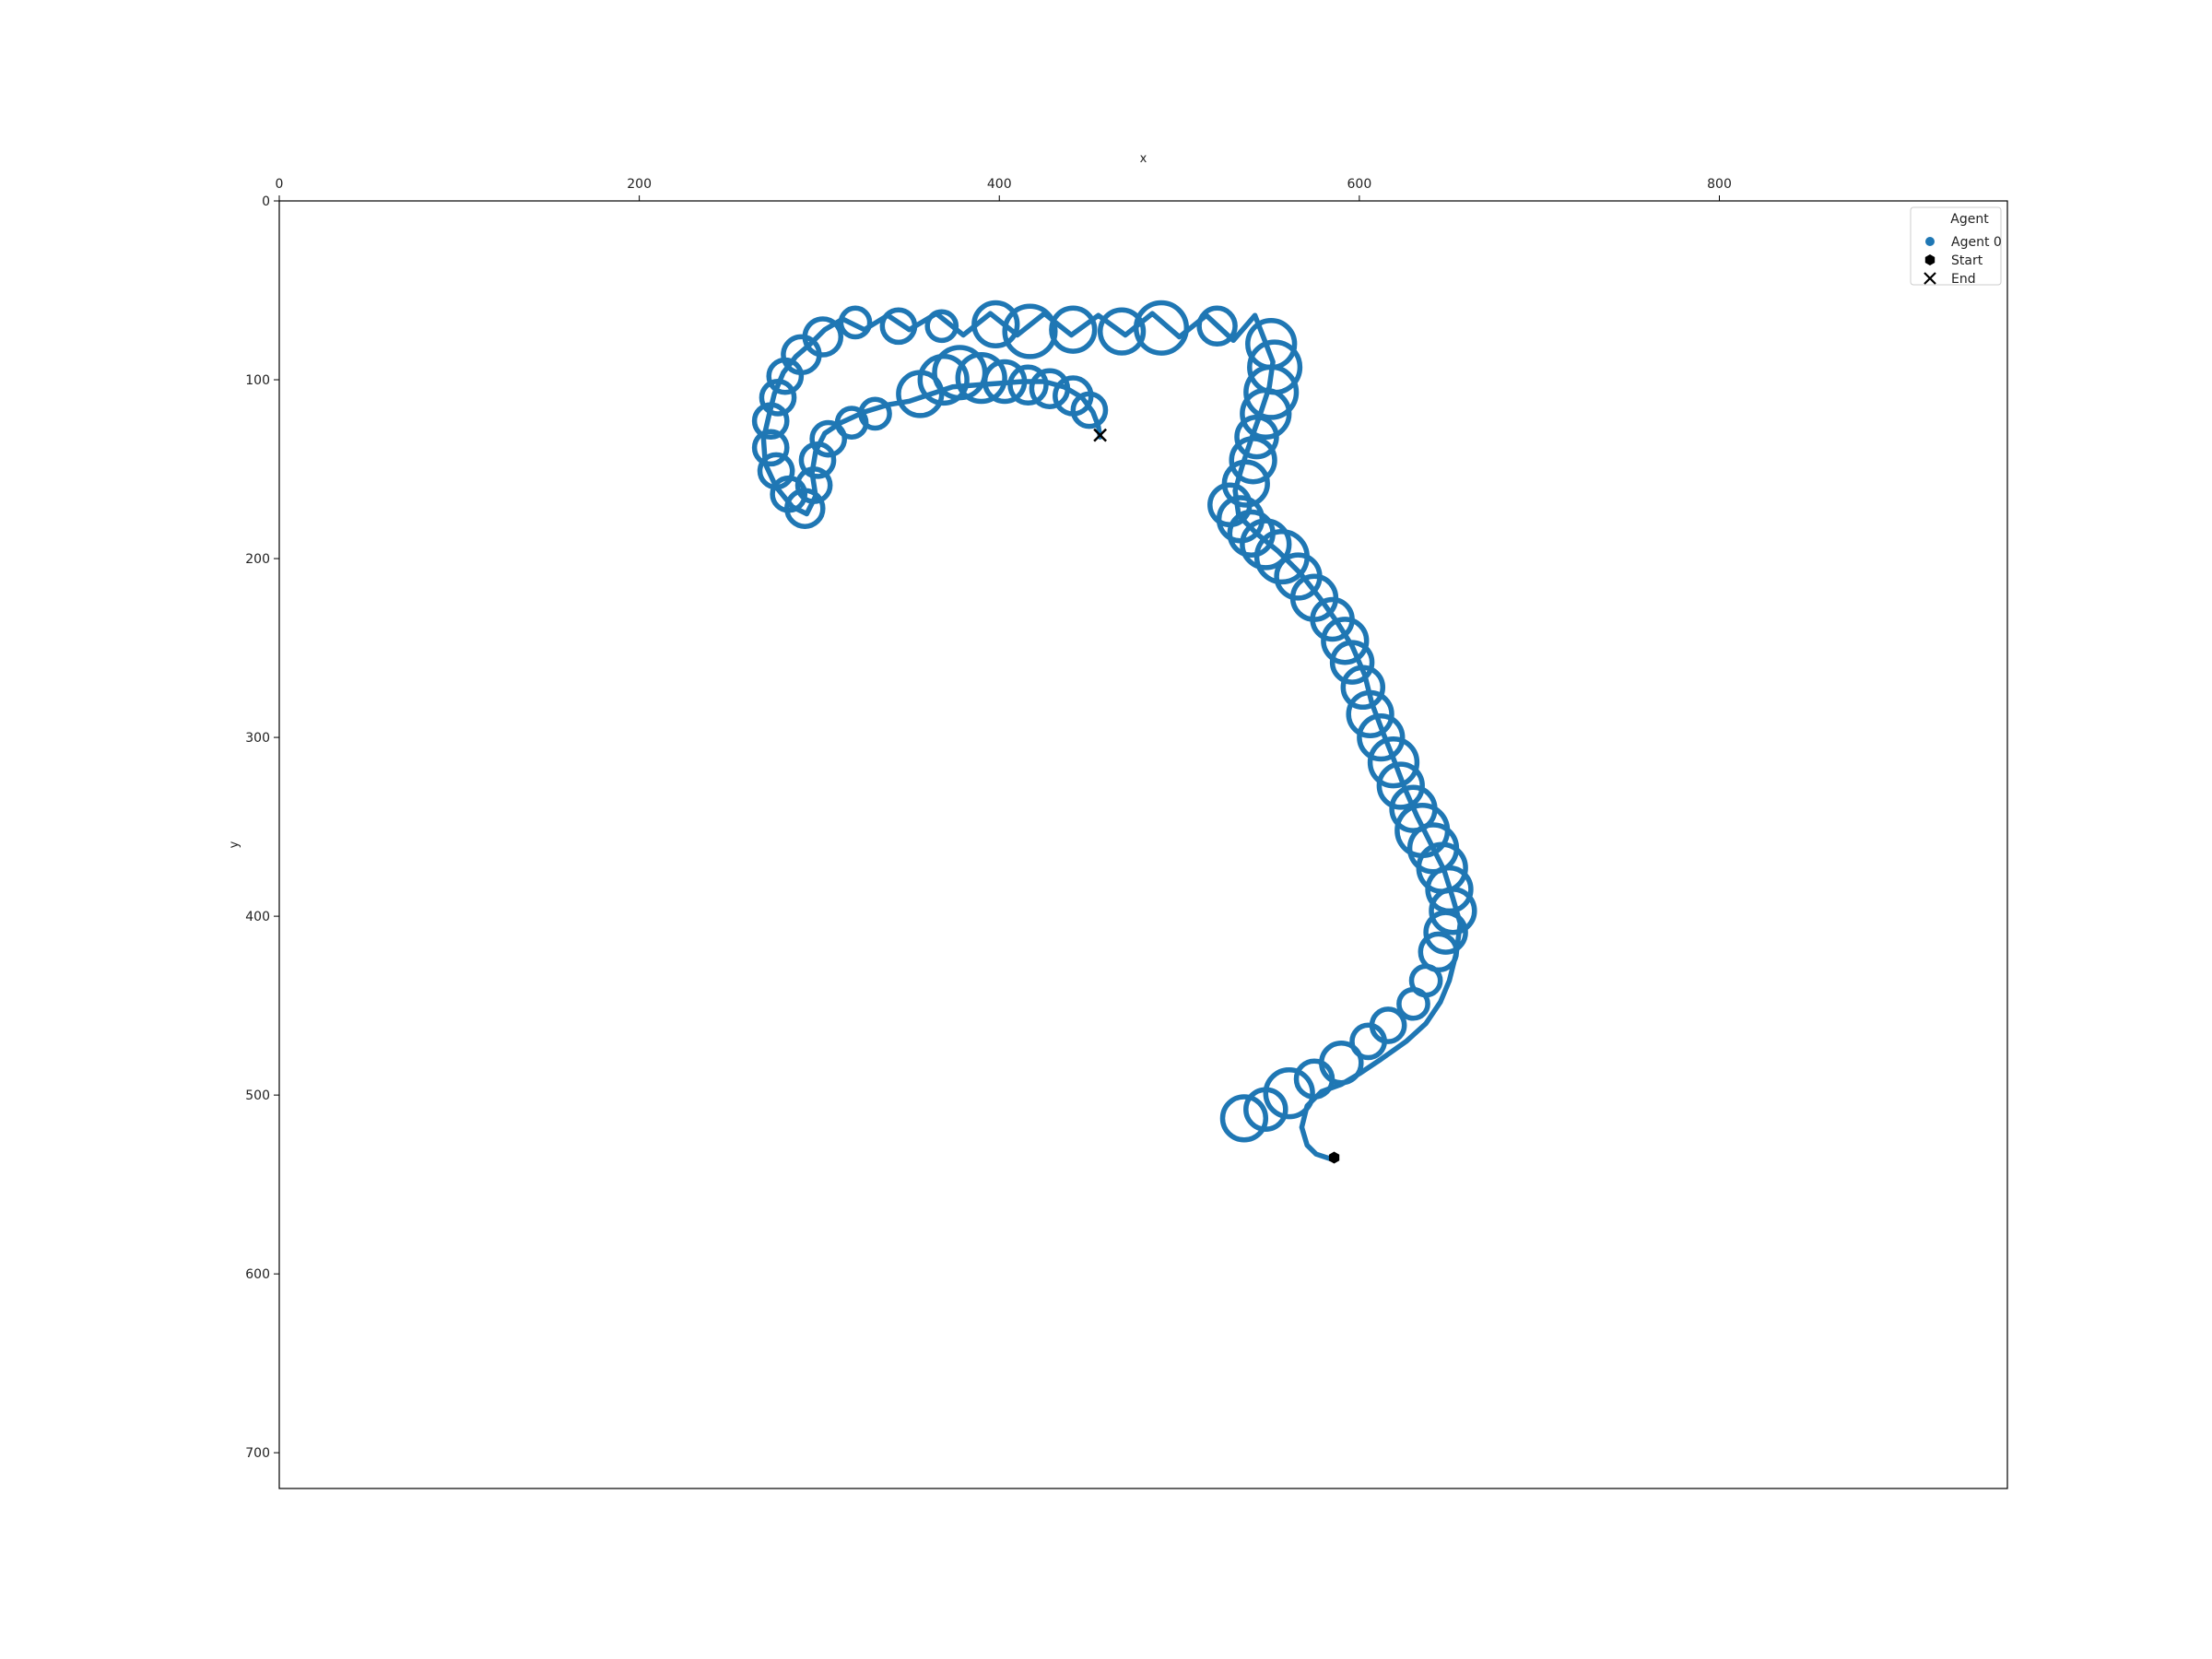  I want to click on y-tick-label: 0, so click(266, 201).